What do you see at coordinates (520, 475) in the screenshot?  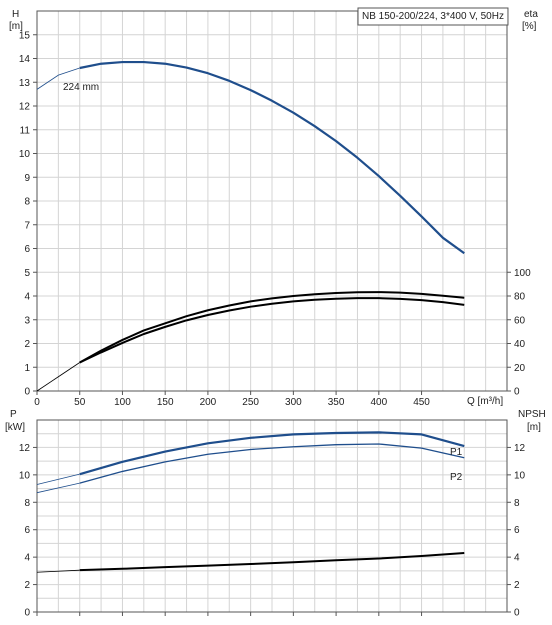 I see `right-axis-tick-label: 10` at bounding box center [520, 475].